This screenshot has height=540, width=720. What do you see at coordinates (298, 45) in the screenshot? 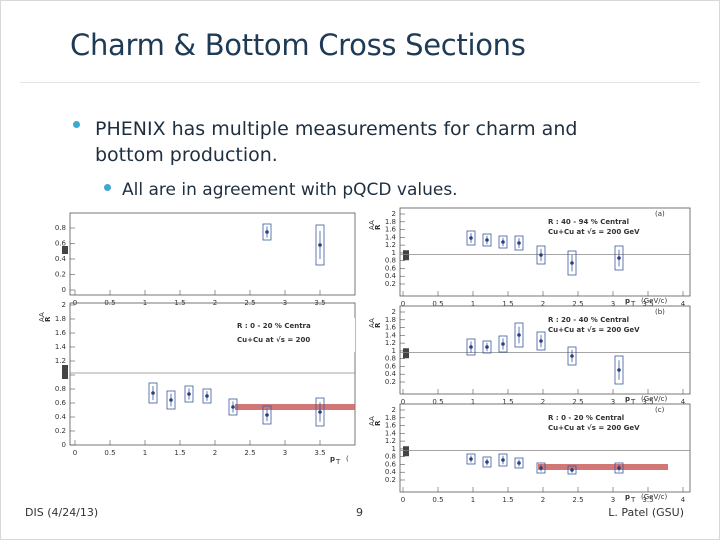
I see `slide-title: Charm & Bottom Cross Sections` at bounding box center [298, 45].